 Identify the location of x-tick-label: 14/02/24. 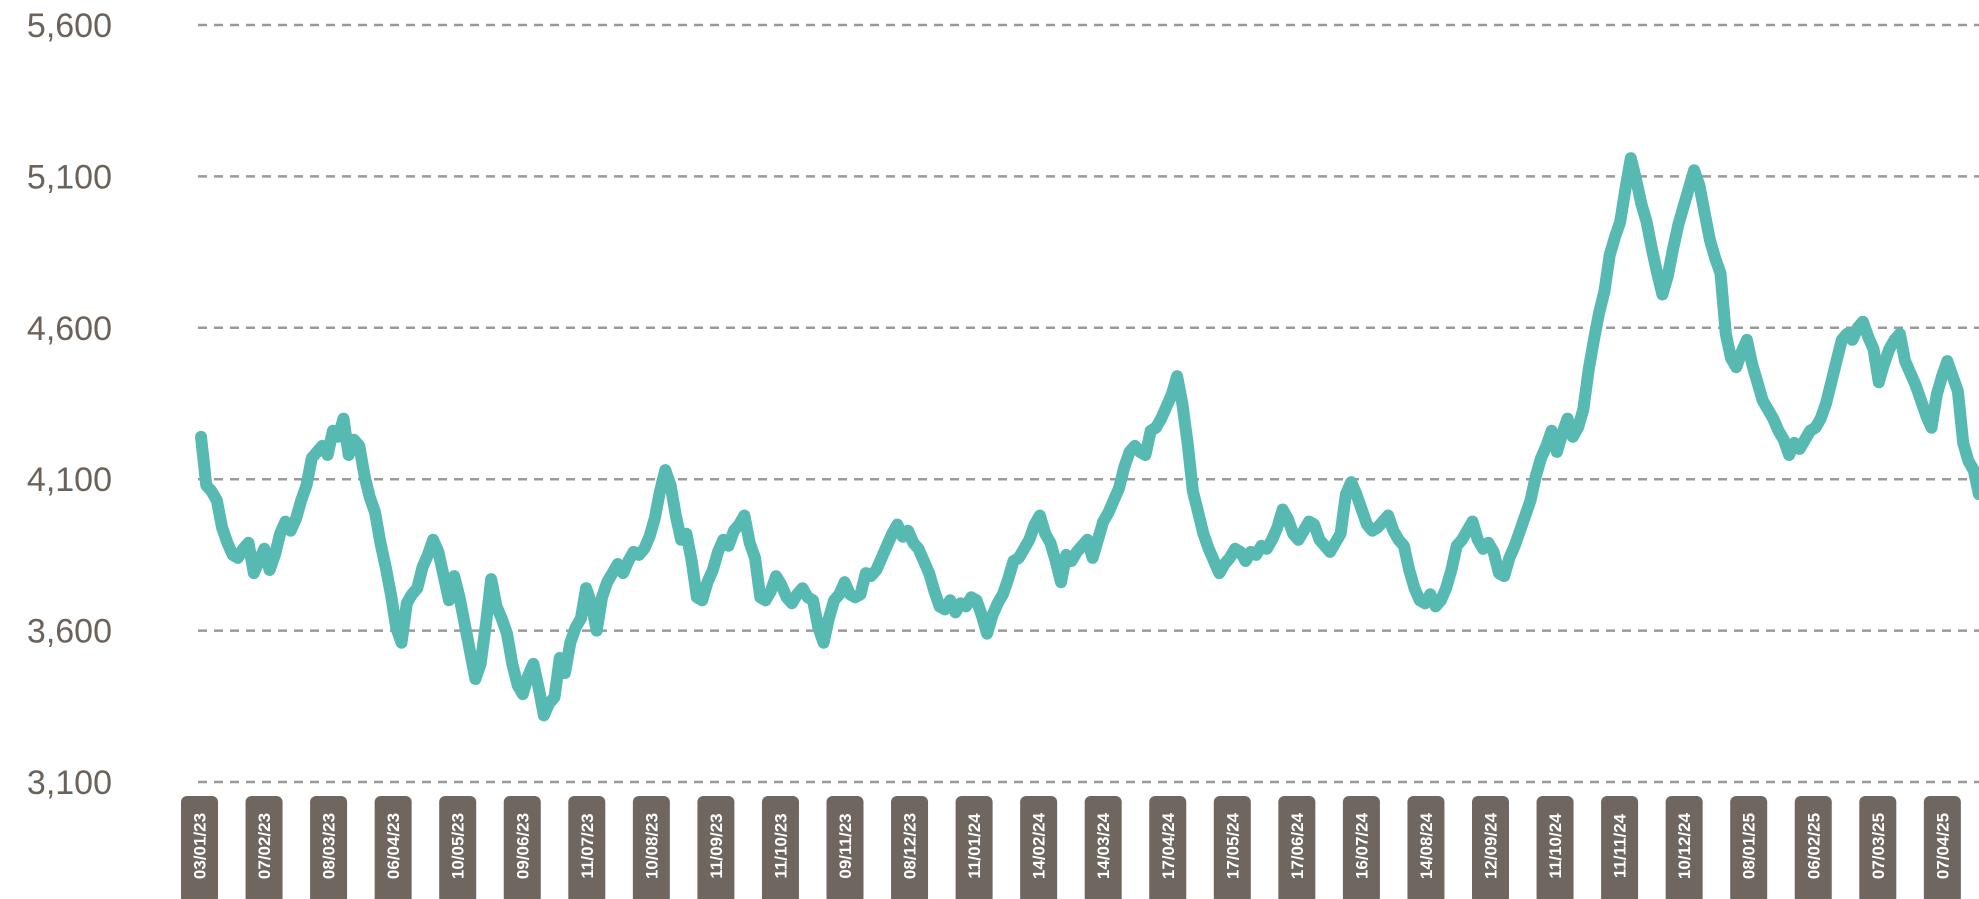
(1039, 845).